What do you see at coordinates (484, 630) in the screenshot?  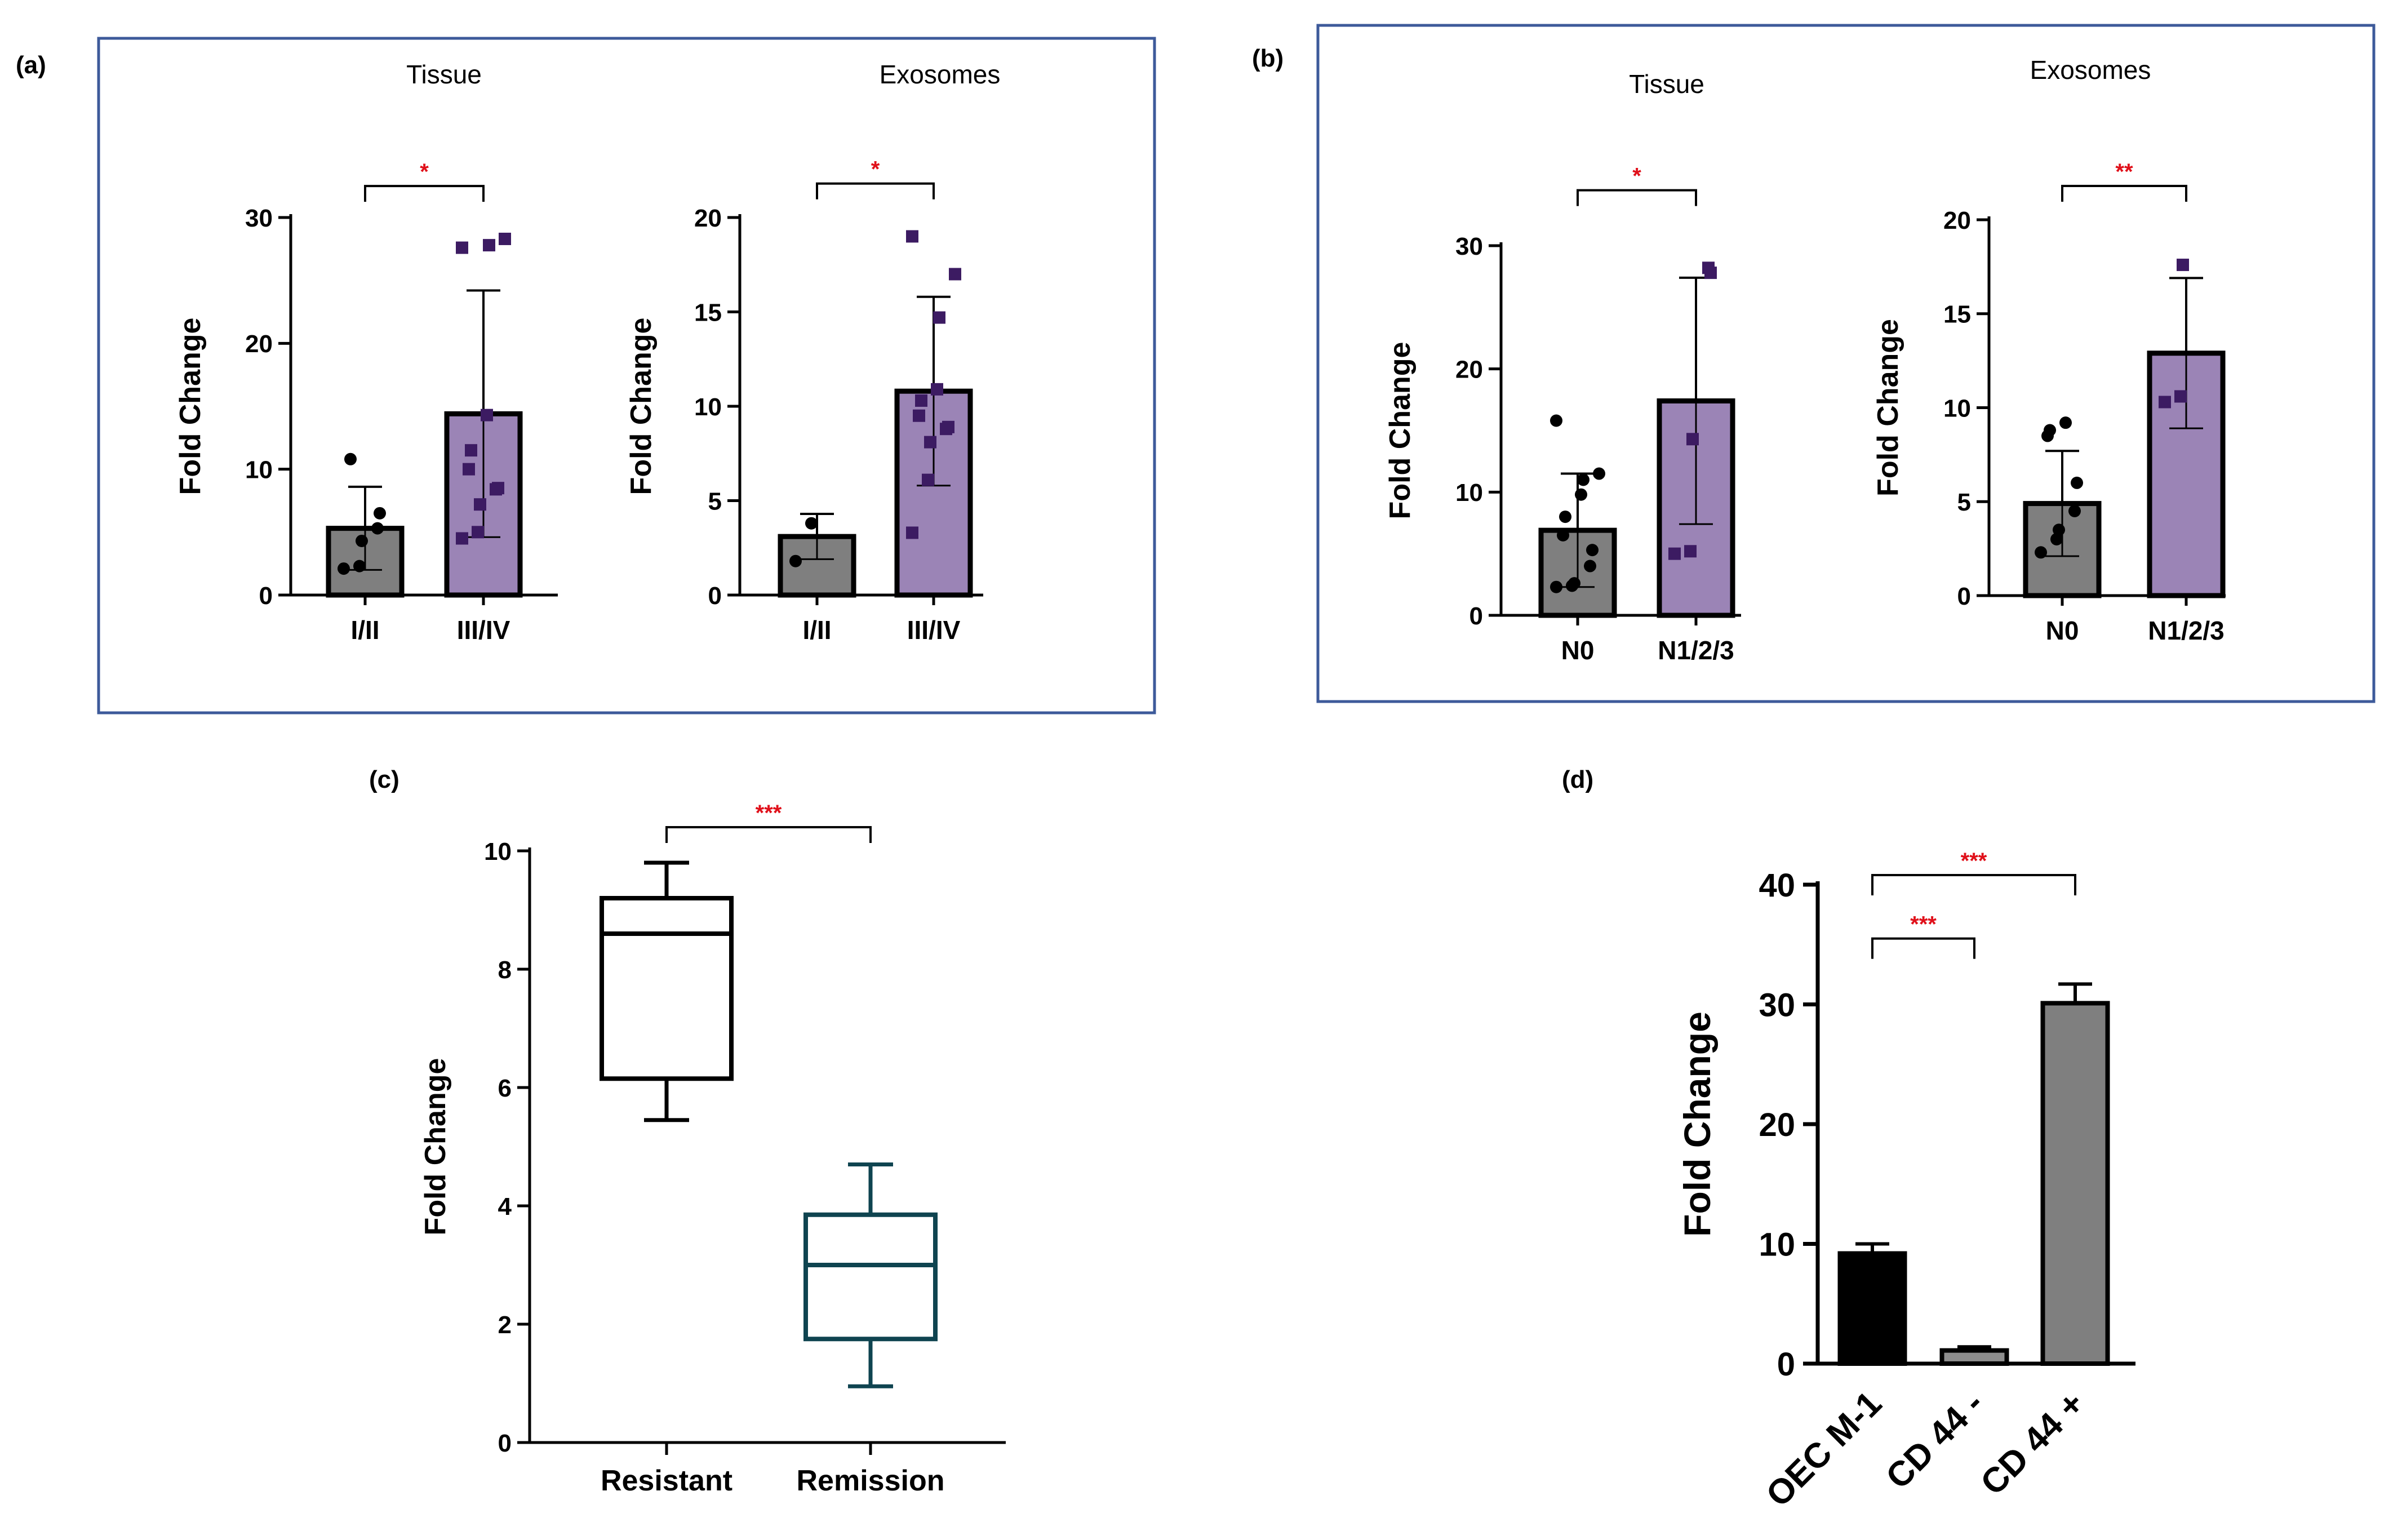 I see `x-tick-label-a-tissue: III/IV` at bounding box center [484, 630].